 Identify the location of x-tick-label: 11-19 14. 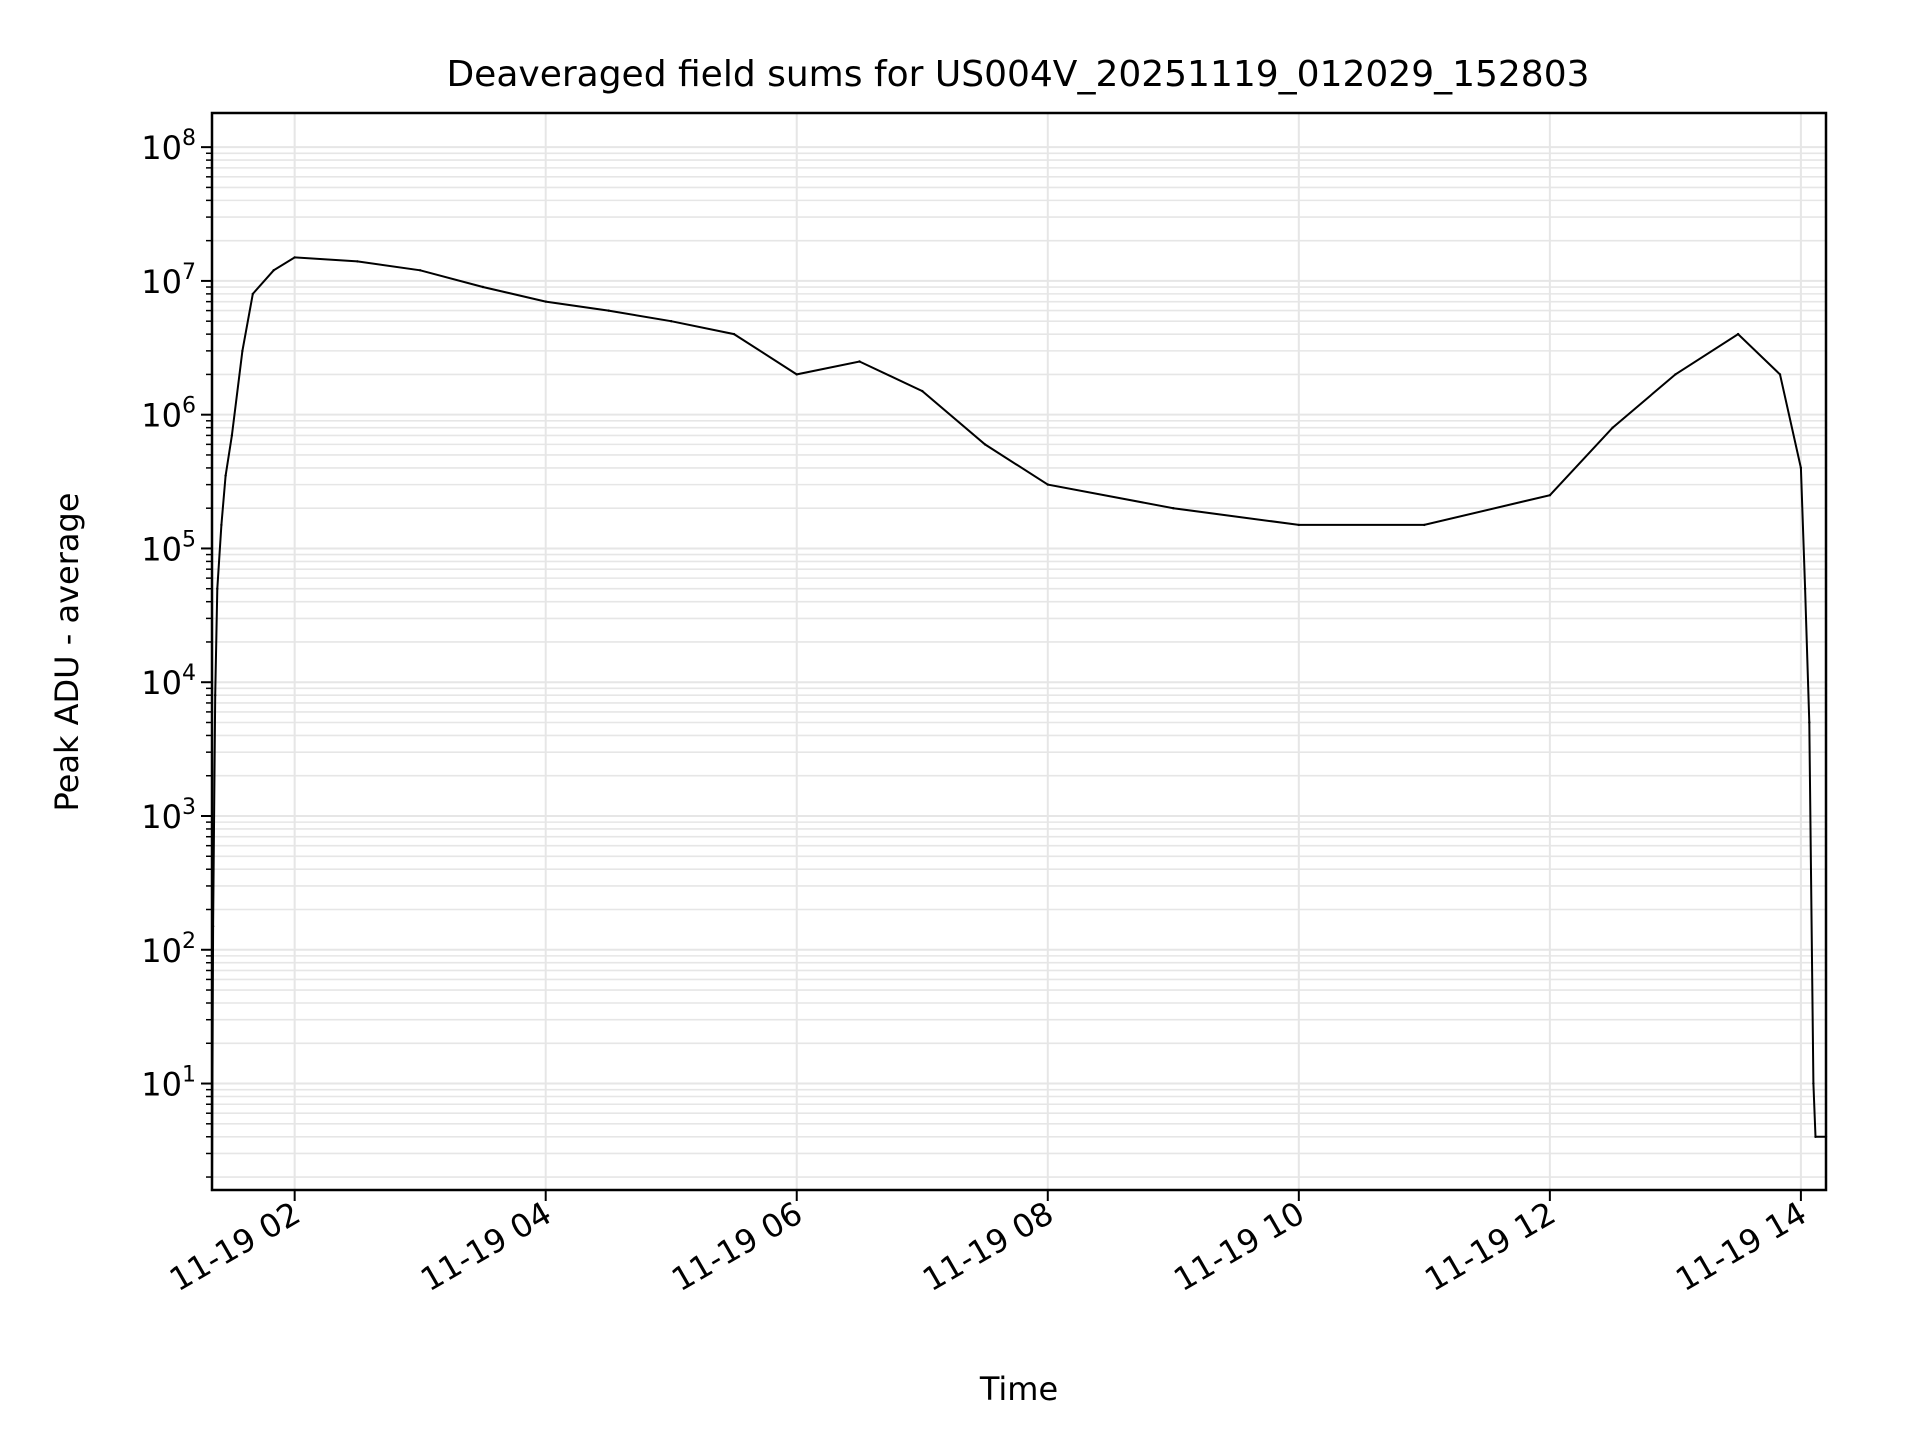
(1741, 1246).